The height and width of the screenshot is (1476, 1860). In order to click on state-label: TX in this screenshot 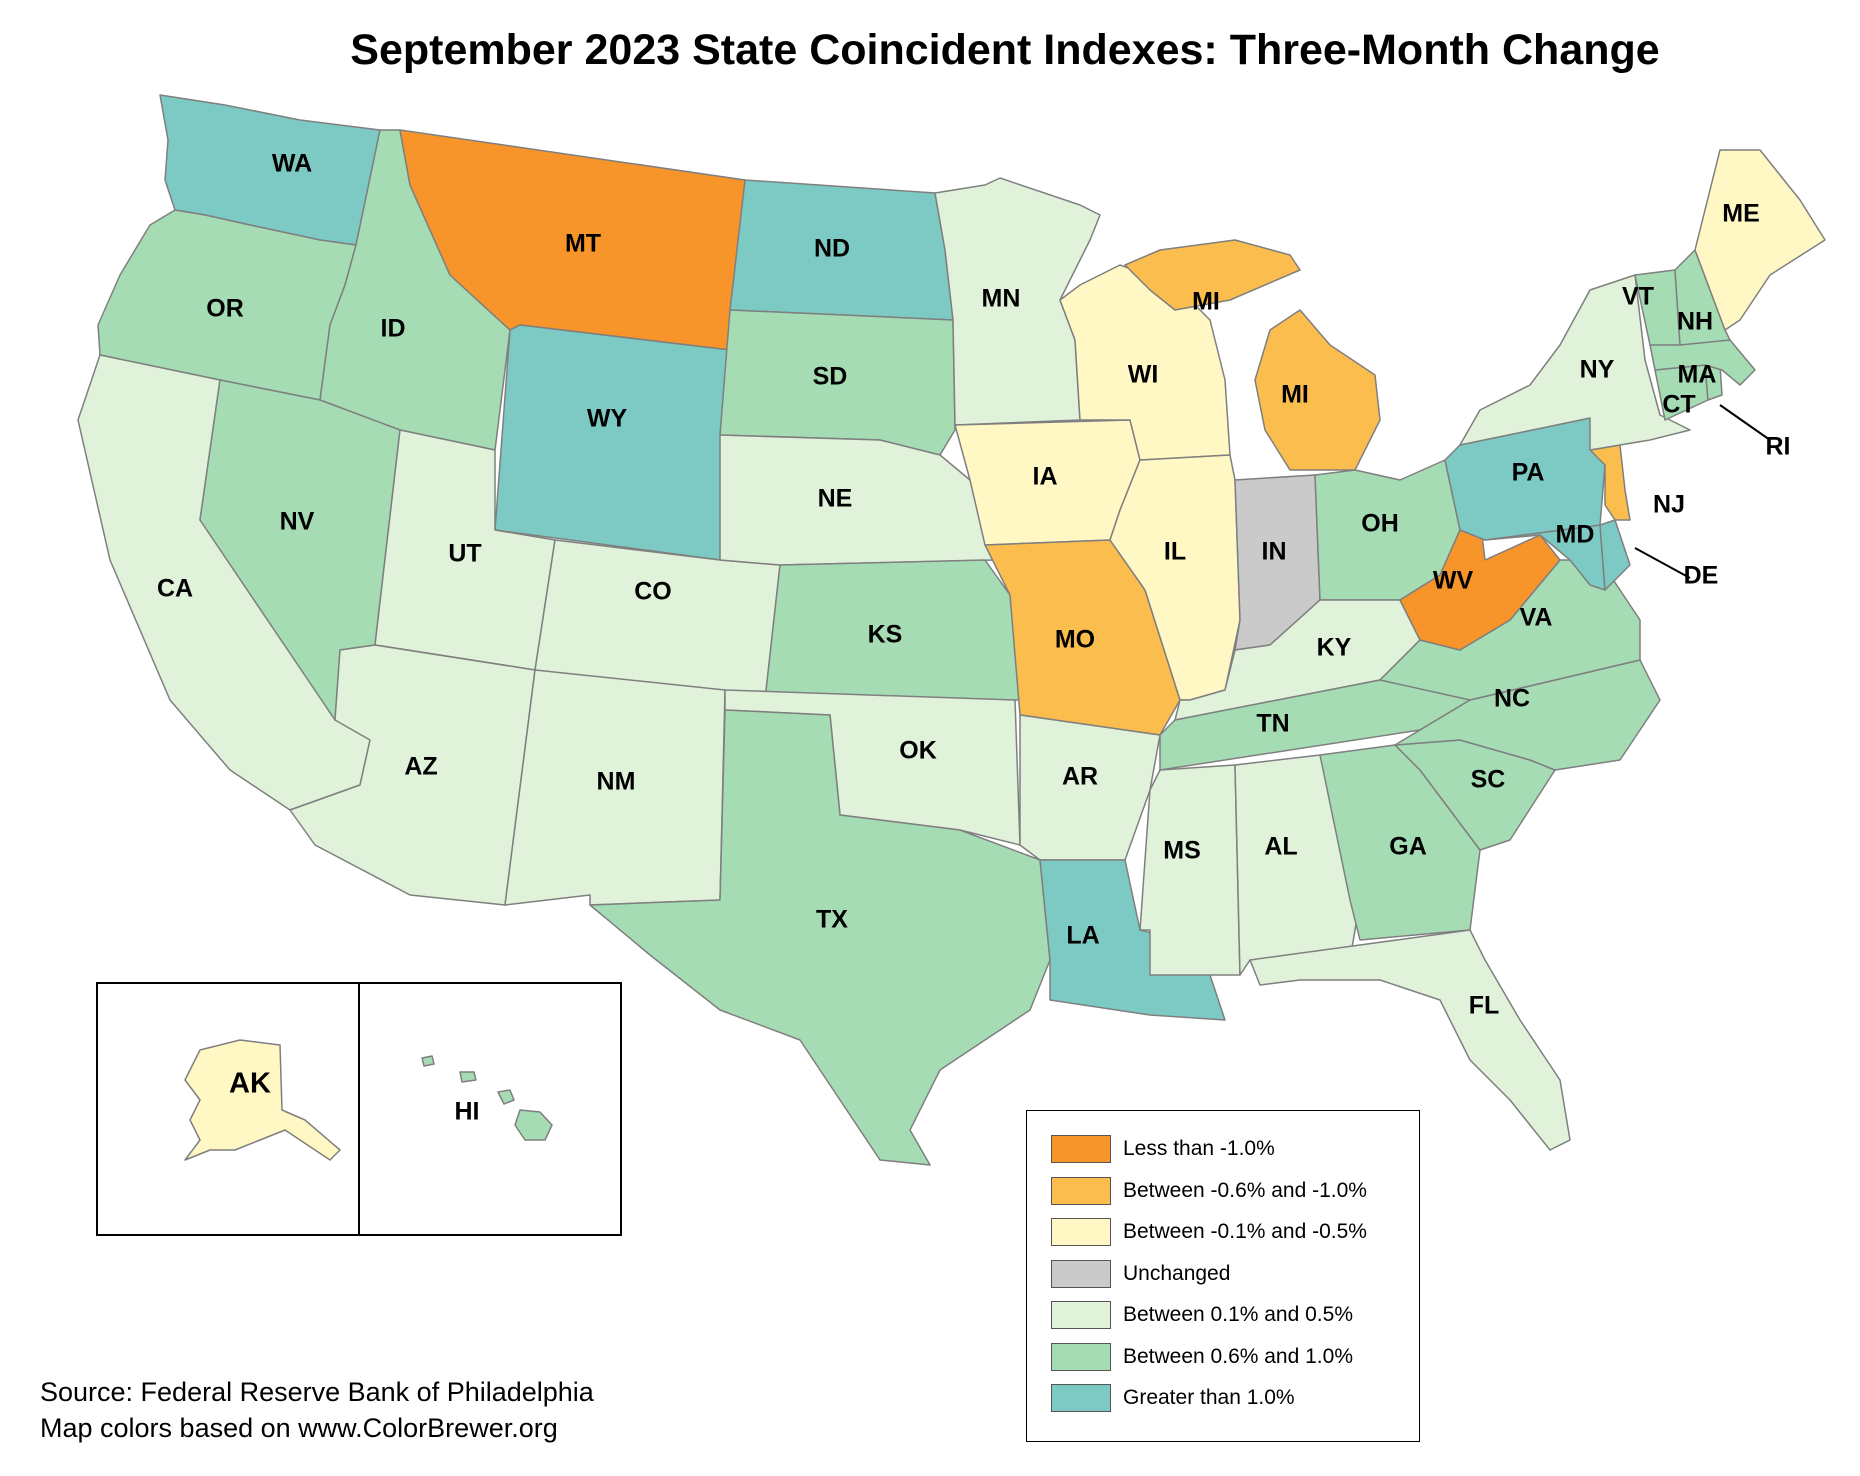, I will do `click(832, 920)`.